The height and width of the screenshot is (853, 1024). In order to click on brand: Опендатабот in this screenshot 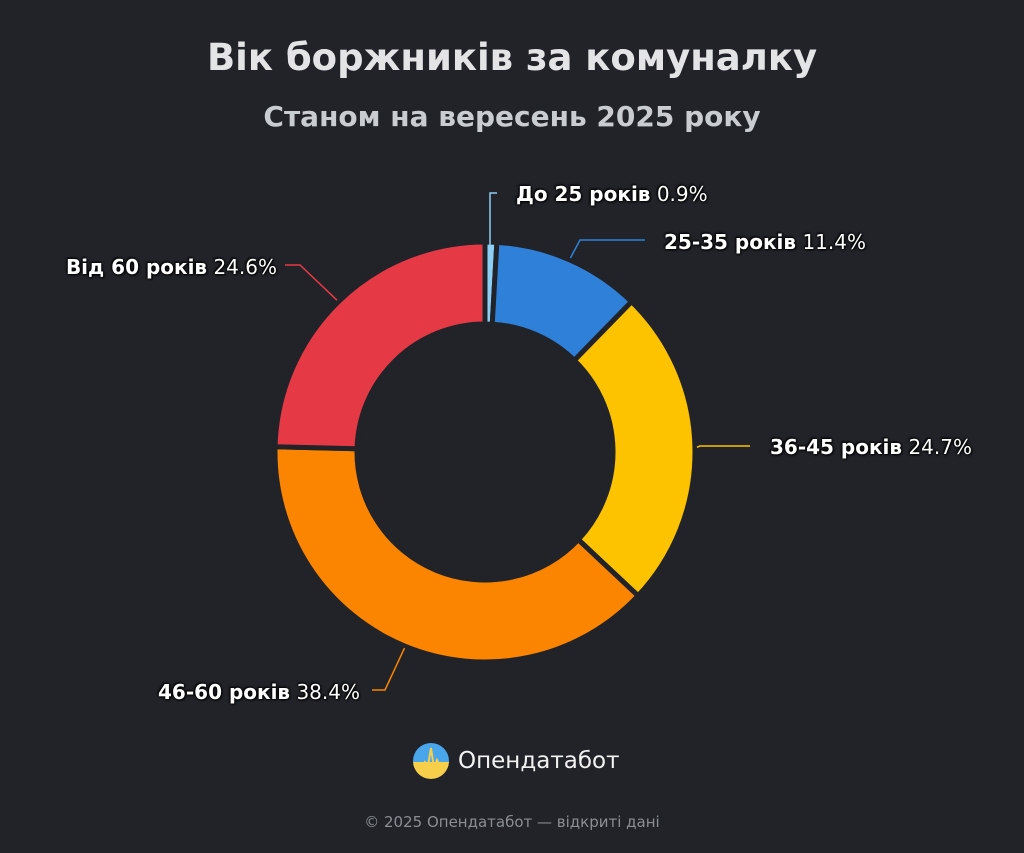, I will do `click(515, 761)`.